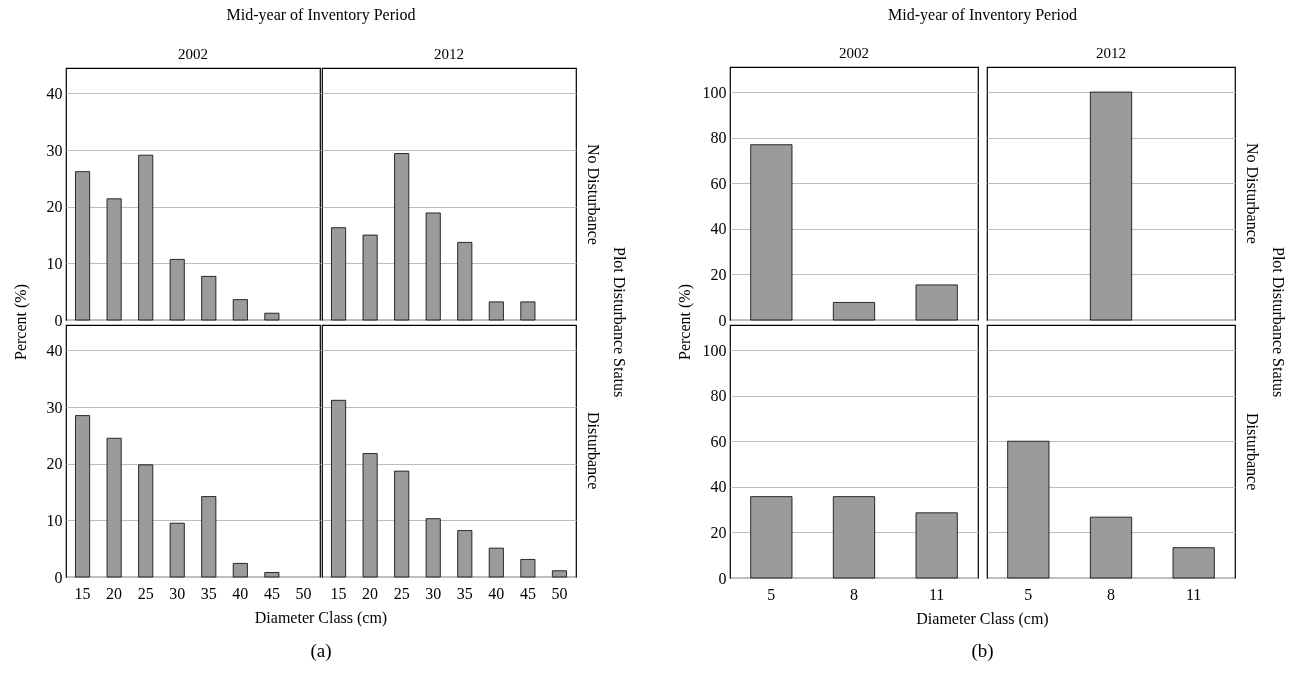 The height and width of the screenshot is (684, 1298). I want to click on text: (a), so click(321, 651).